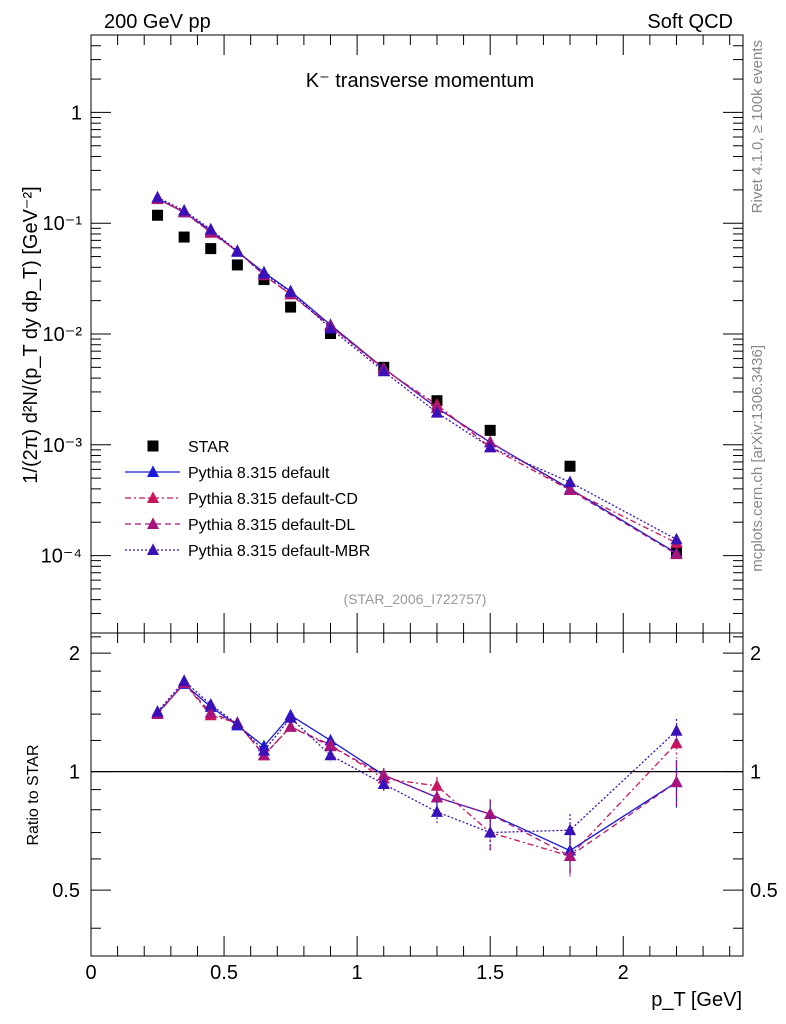  Describe the element at coordinates (76, 113) in the screenshot. I see `y-tick-label: 1` at that location.